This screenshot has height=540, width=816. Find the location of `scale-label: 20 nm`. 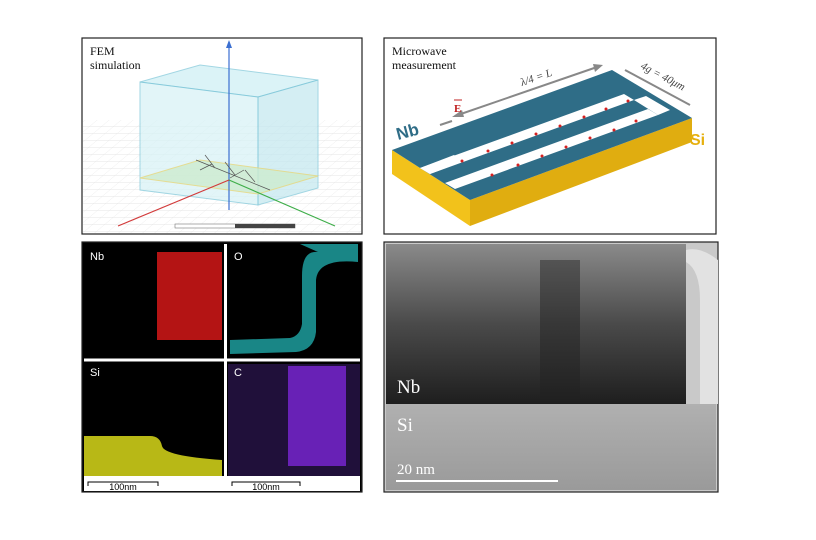

scale-label: 20 nm is located at coordinates (416, 470).